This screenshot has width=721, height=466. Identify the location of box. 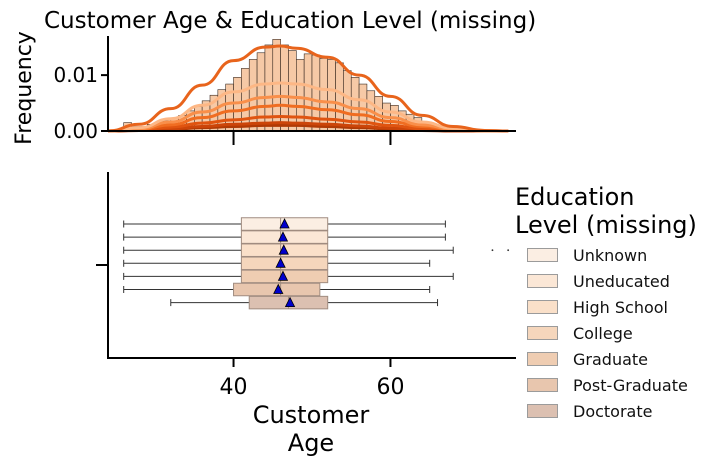
(284, 263).